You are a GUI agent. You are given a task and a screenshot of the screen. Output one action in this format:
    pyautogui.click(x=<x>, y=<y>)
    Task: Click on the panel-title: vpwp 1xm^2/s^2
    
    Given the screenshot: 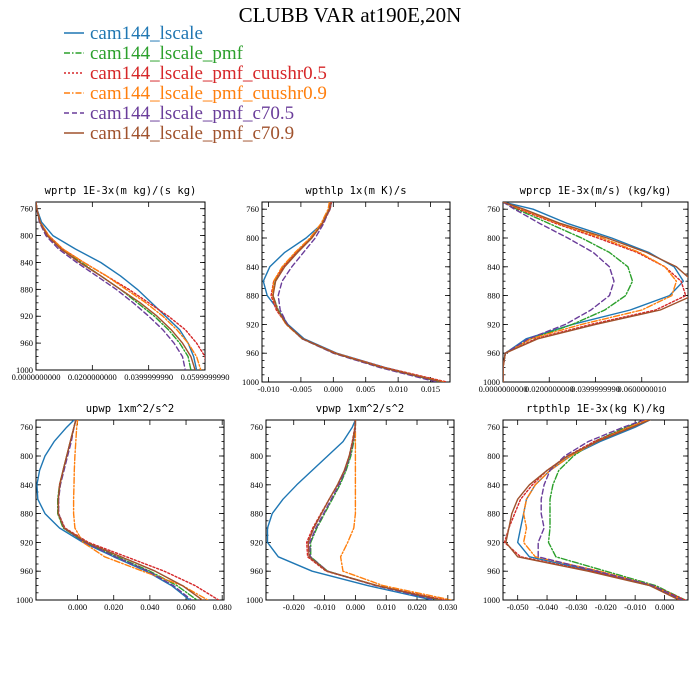 What is the action you would take?
    pyautogui.click(x=360, y=409)
    